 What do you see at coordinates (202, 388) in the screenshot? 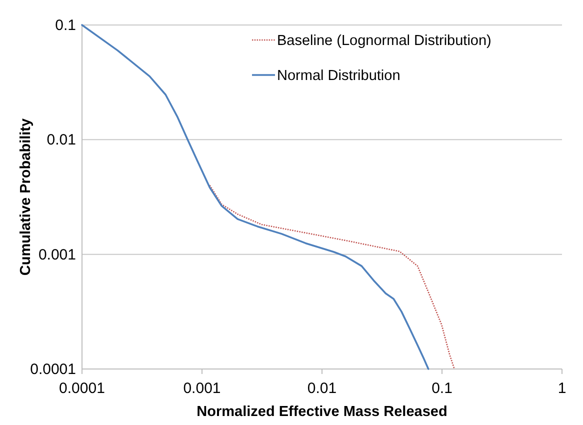
I see `x-tick-label: 0.001` at bounding box center [202, 388].